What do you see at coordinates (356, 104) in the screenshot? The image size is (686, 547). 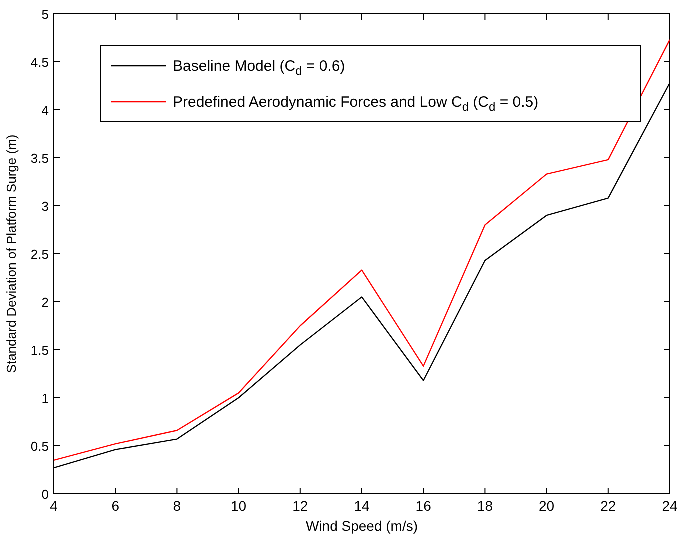 I see `legend-label: Predefined Aerodynamic Forces and Low C$_{d}$ (C$_{d}$ = 0.5)` at bounding box center [356, 104].